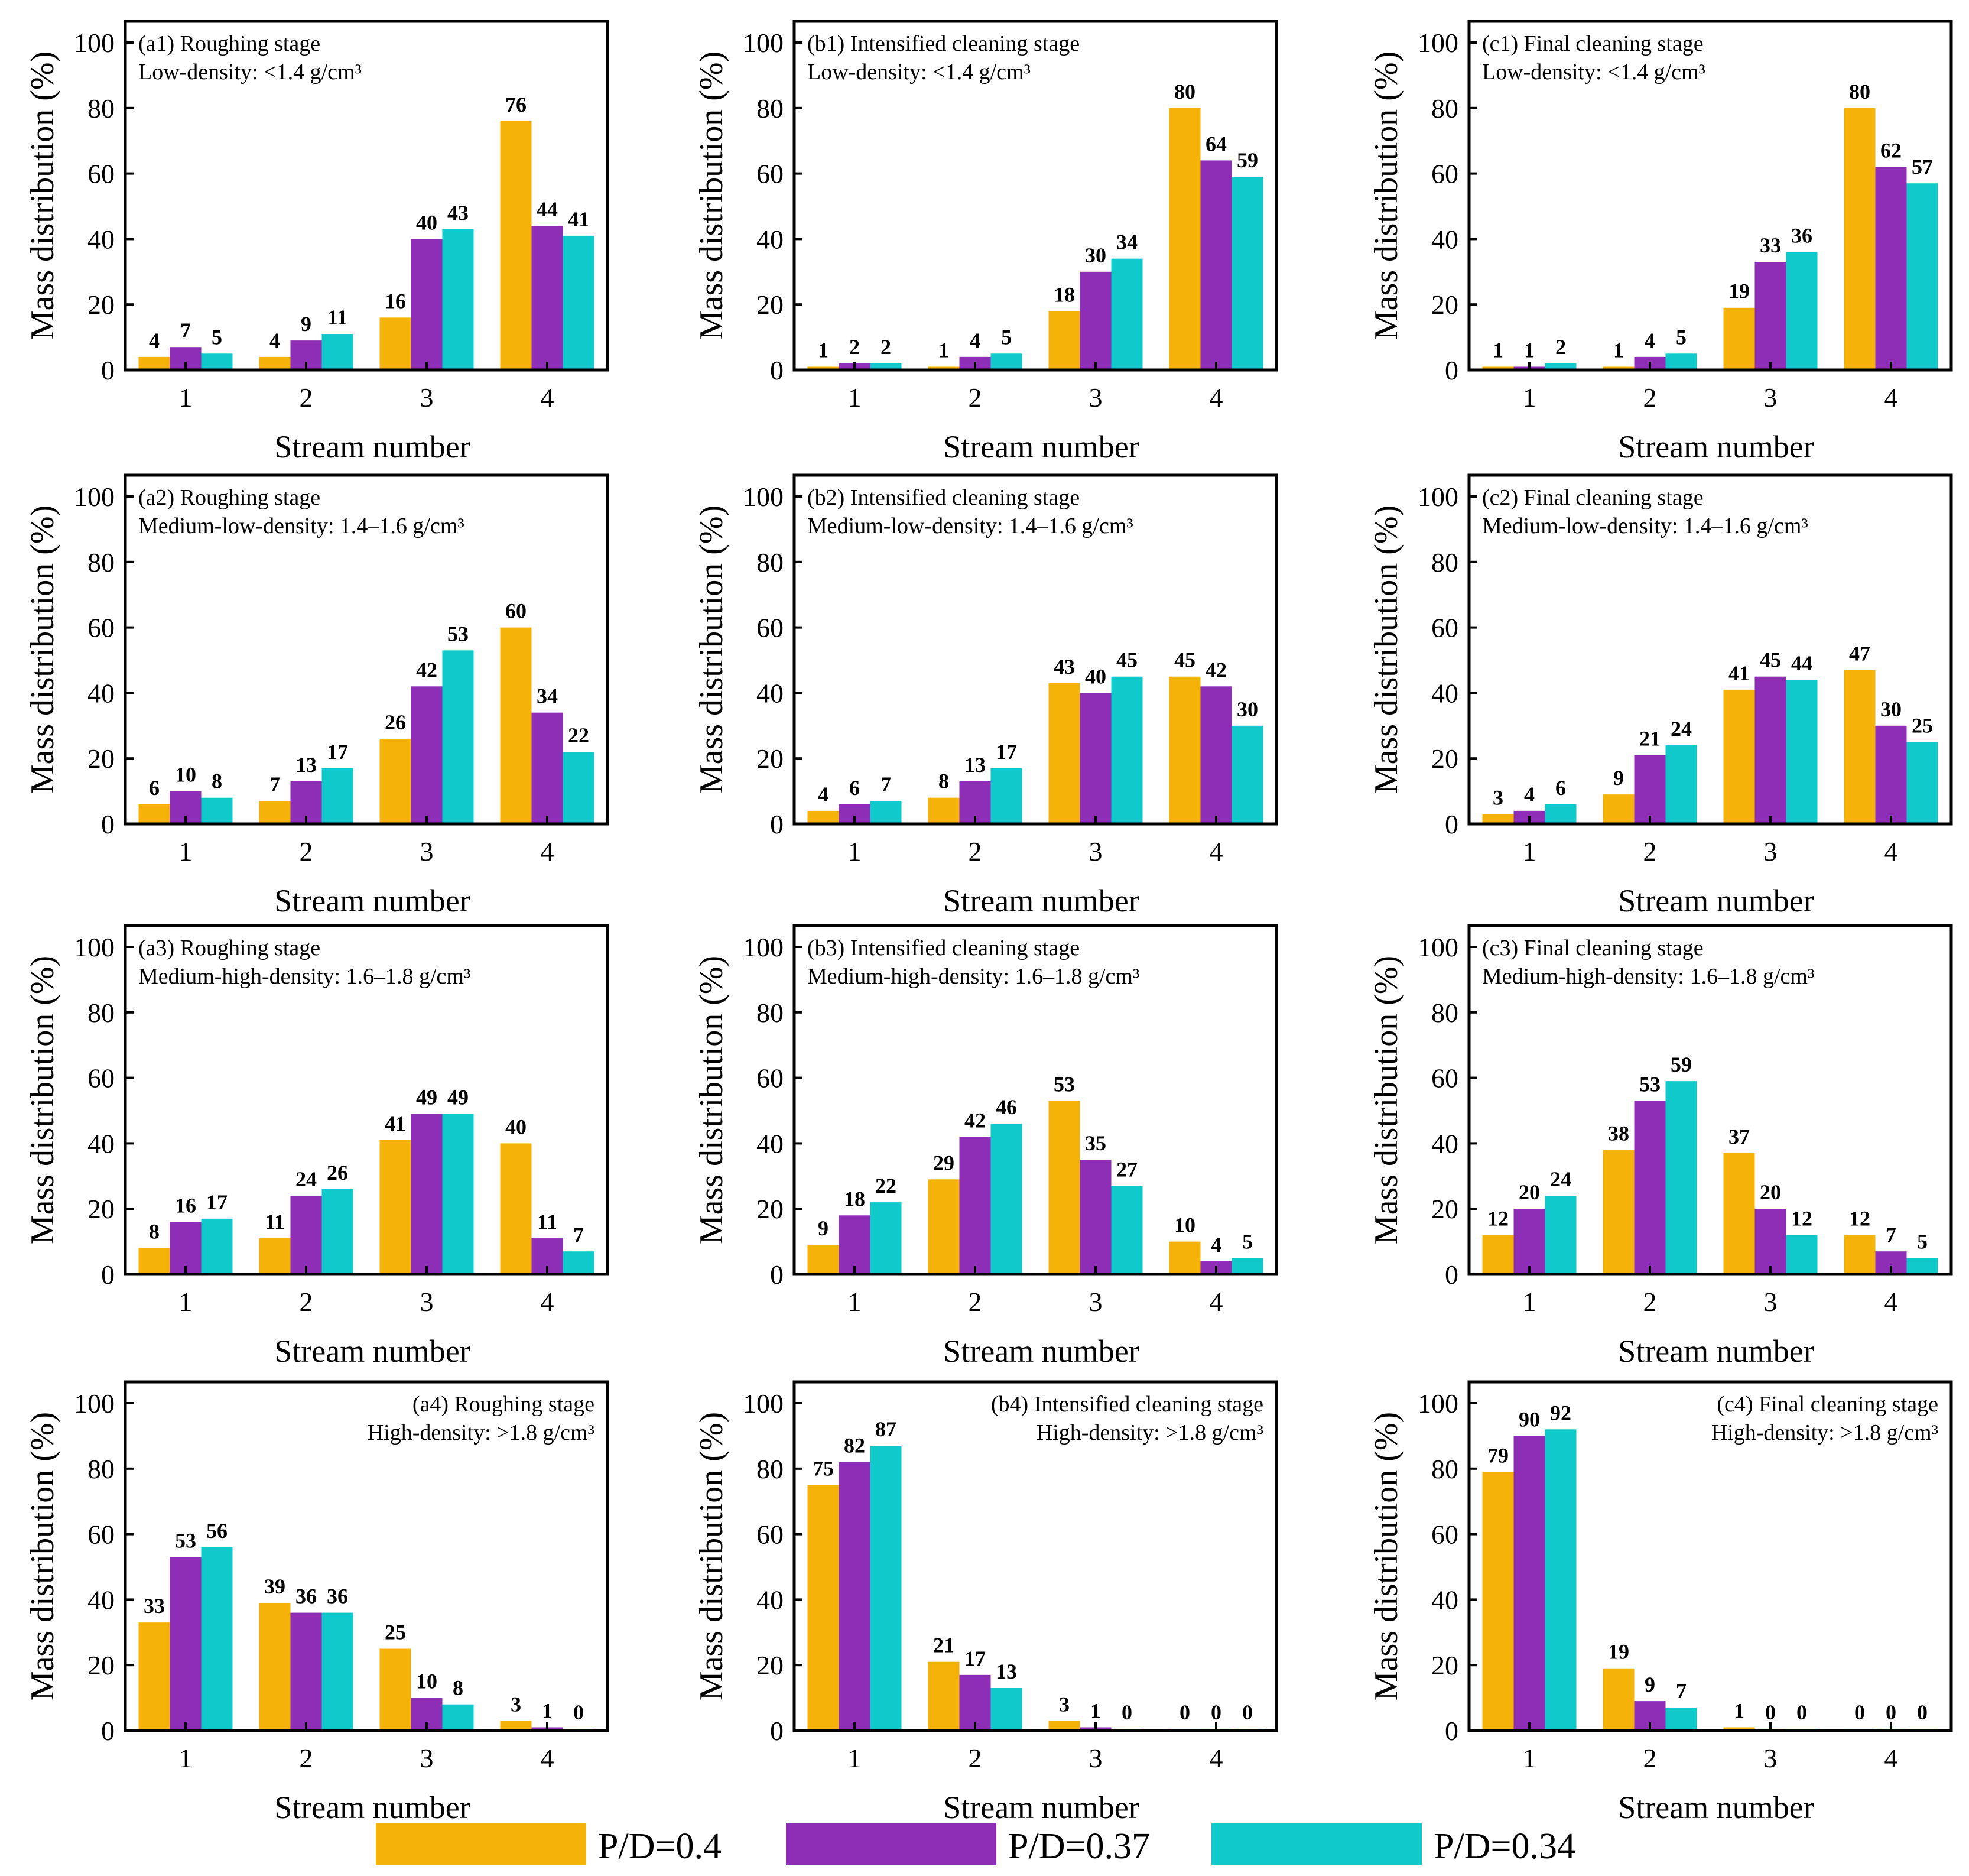 Image resolution: width=1969 pixels, height=1876 pixels. I want to click on data-label: 24, so click(1560, 1179).